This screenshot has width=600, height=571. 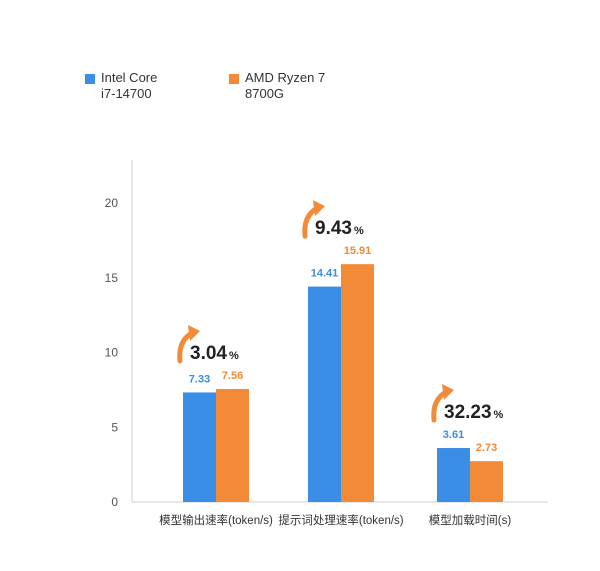 I want to click on percent-value: 3.04, so click(x=208, y=353).